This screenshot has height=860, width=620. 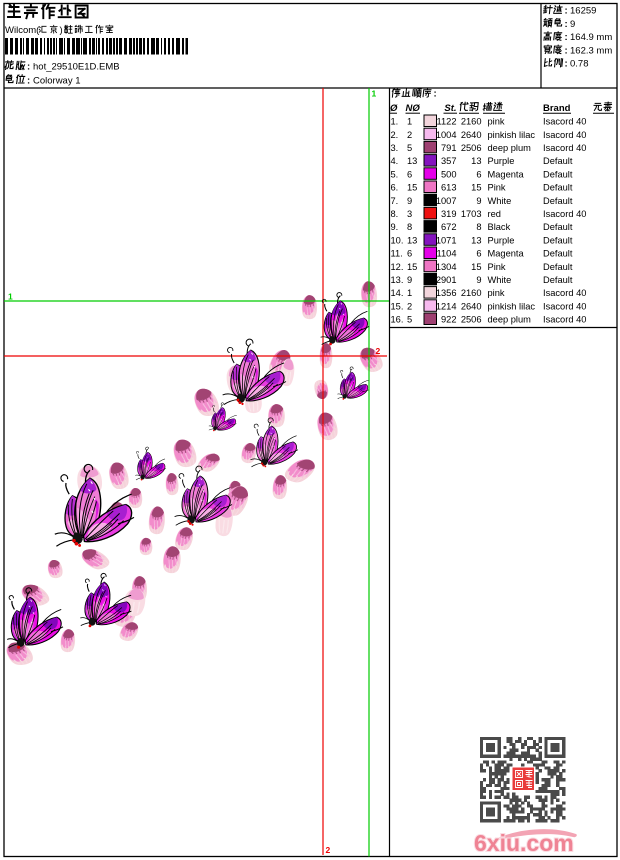 I want to click on svg-text: 500, so click(x=449, y=174).